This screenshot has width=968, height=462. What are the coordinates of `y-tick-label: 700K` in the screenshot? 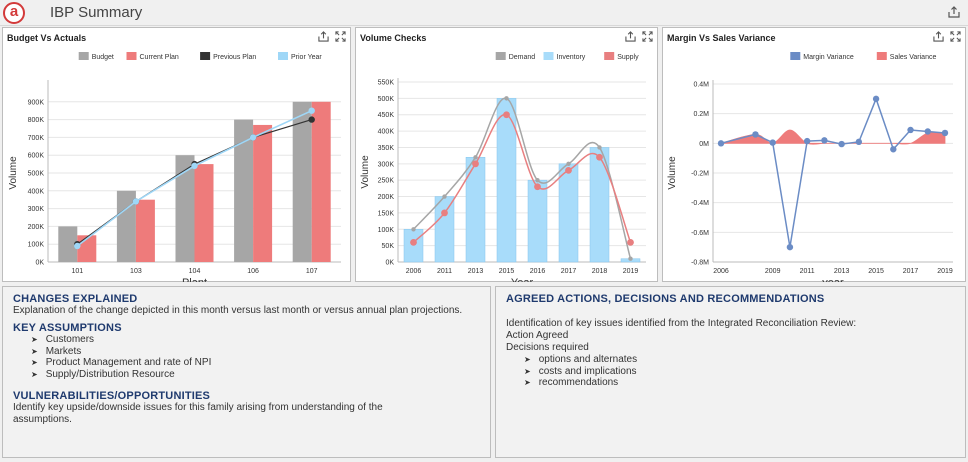 It's located at (36, 138).